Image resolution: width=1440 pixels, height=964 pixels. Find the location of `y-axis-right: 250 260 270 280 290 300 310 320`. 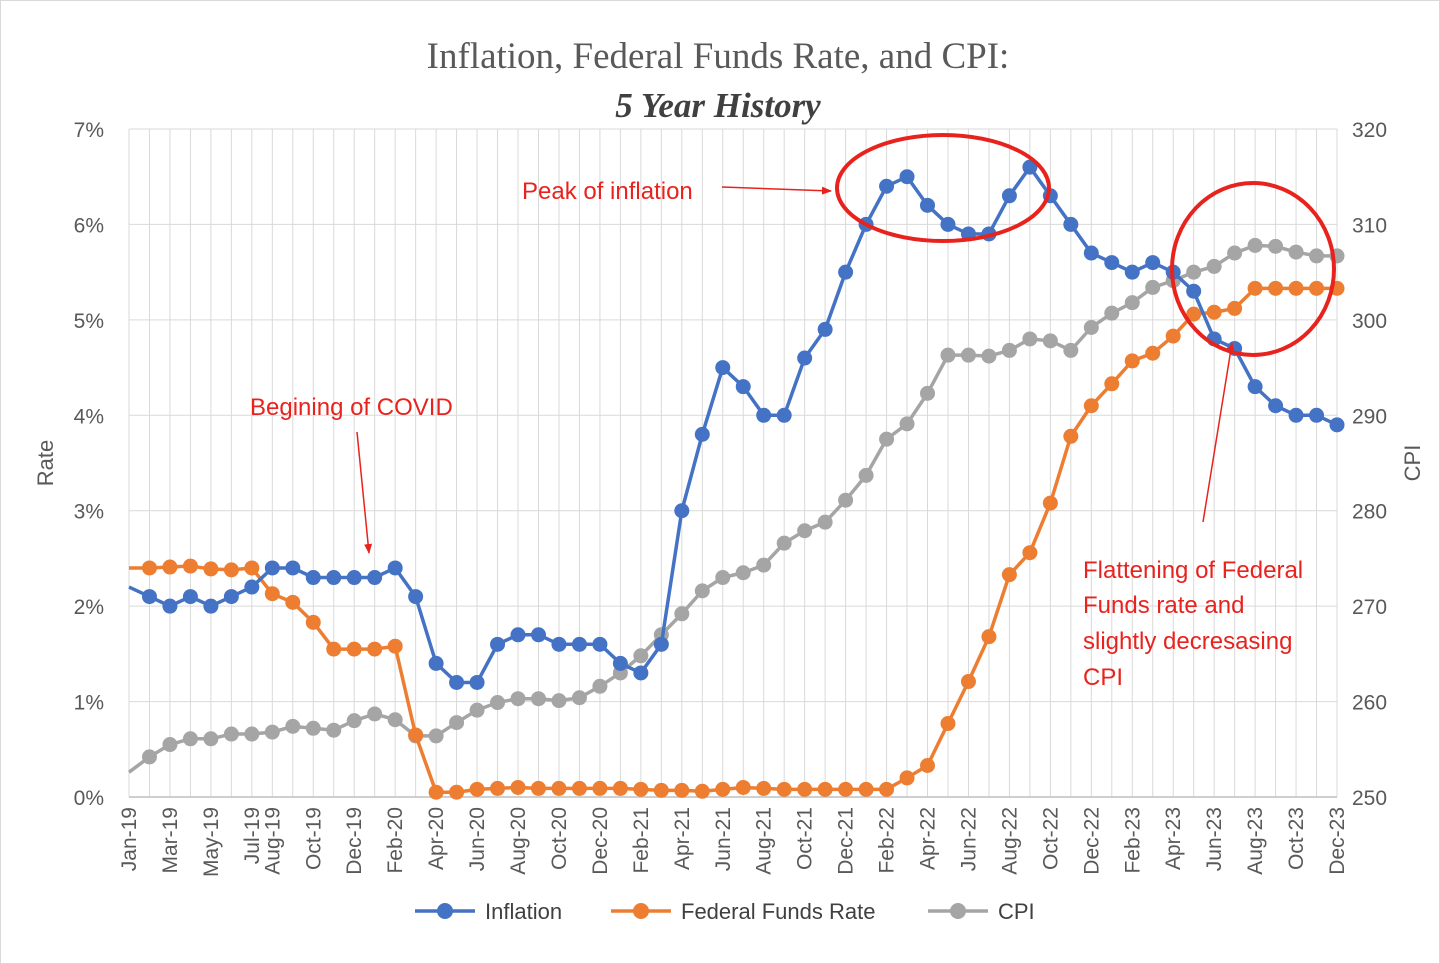

y-axis-right: 250 260 270 280 290 300 310 320 is located at coordinates (1369, 464).